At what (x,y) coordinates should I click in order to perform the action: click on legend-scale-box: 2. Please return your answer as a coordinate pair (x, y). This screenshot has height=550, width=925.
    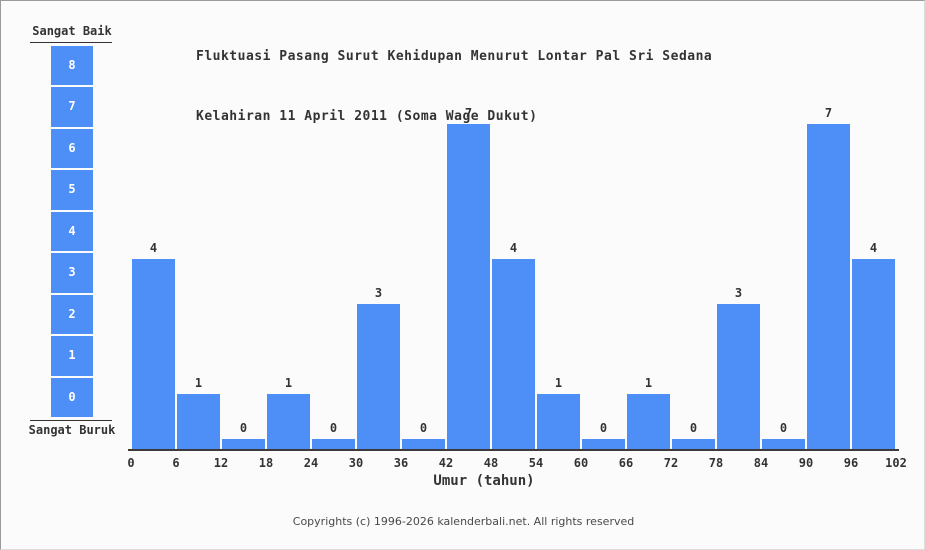
    Looking at the image, I should click on (72, 314).